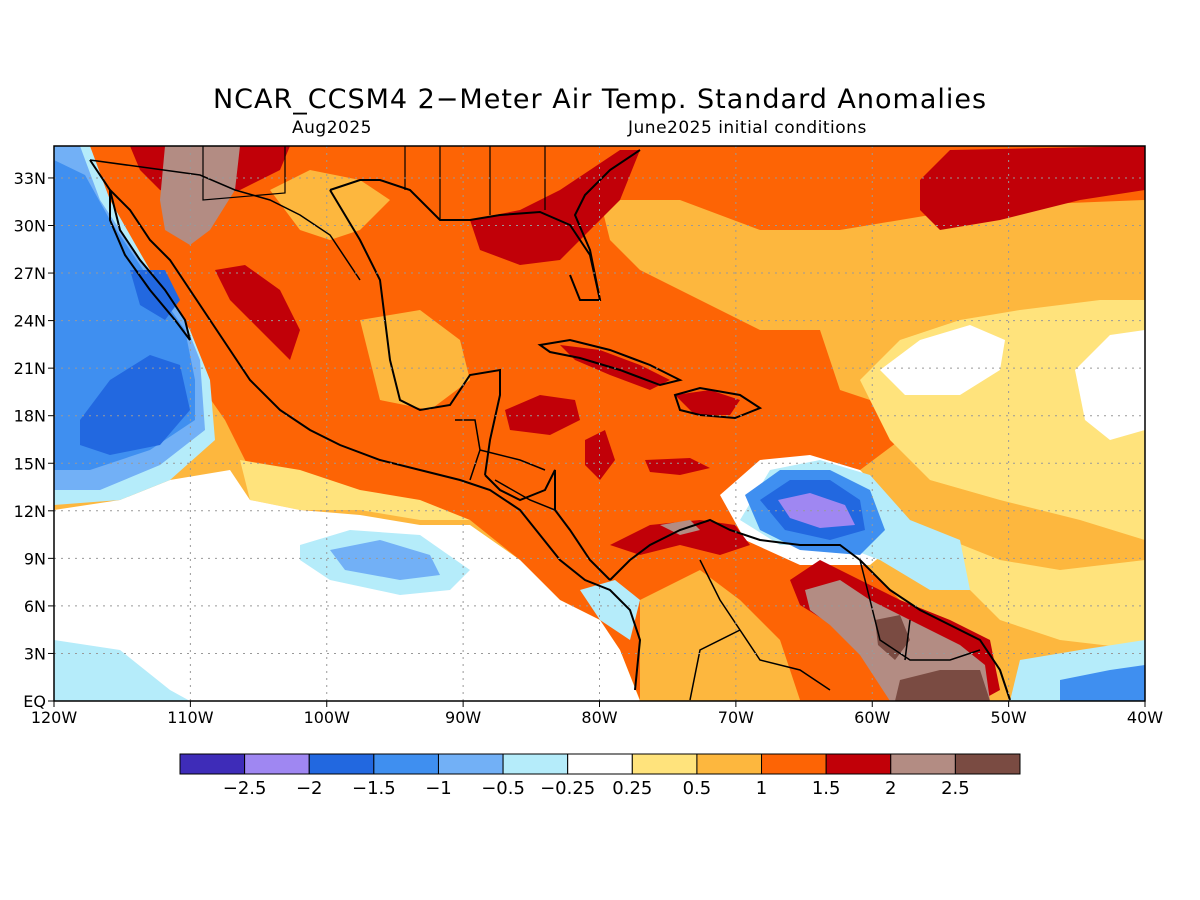  Describe the element at coordinates (542, 415) in the screenshot. I see `anomaly-region-15-20-car1` at that location.